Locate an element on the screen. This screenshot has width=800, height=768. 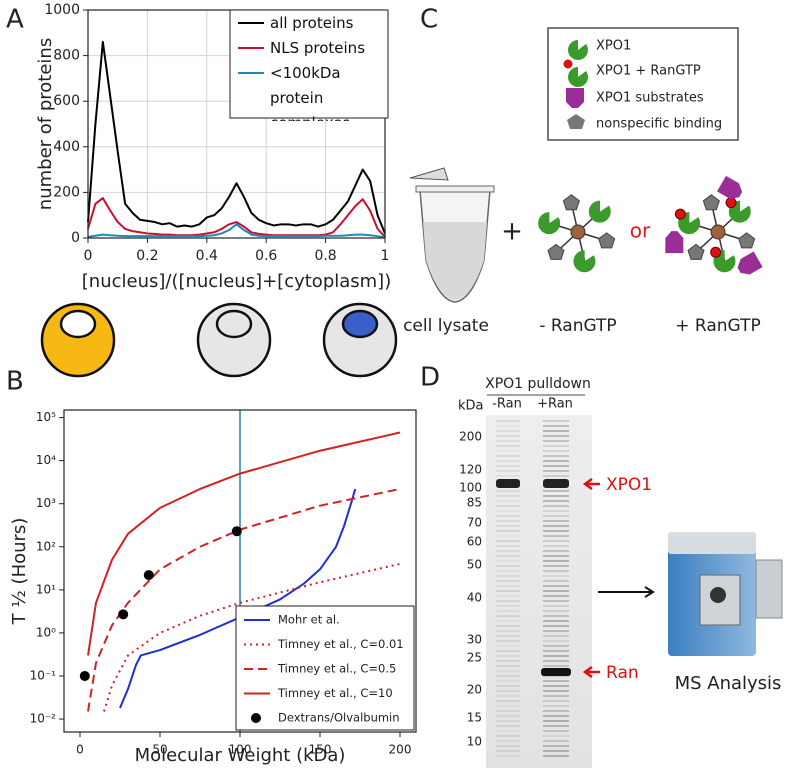
ms-source is located at coordinates (718, 595).